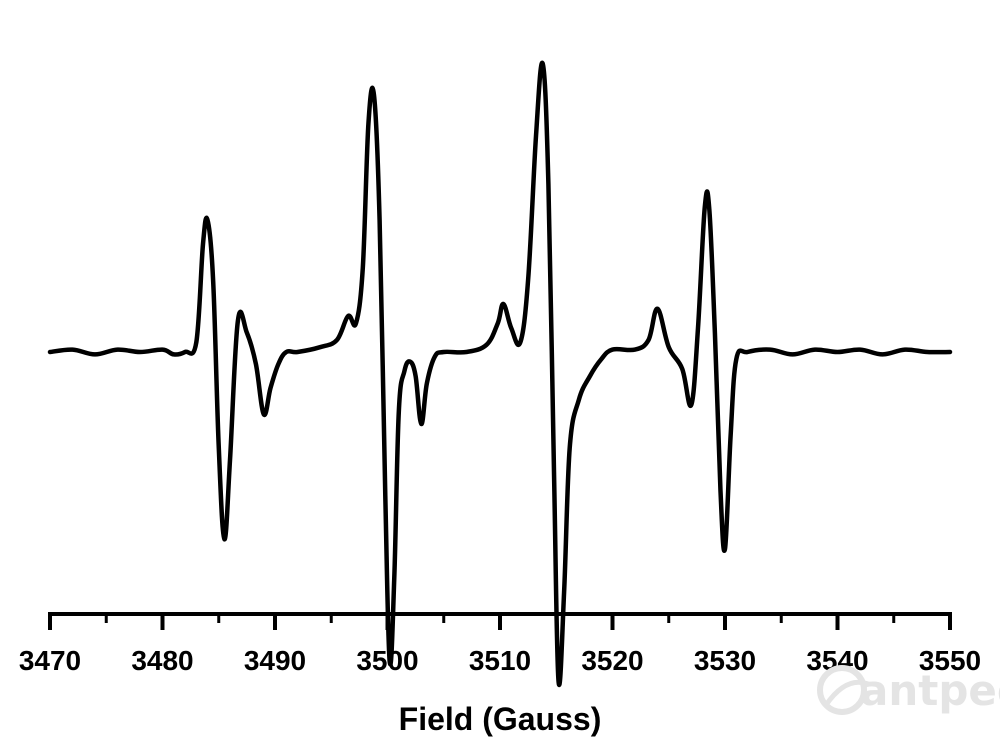 The height and width of the screenshot is (750, 1000). Describe the element at coordinates (950, 660) in the screenshot. I see `x-tick-label: 3550` at that location.